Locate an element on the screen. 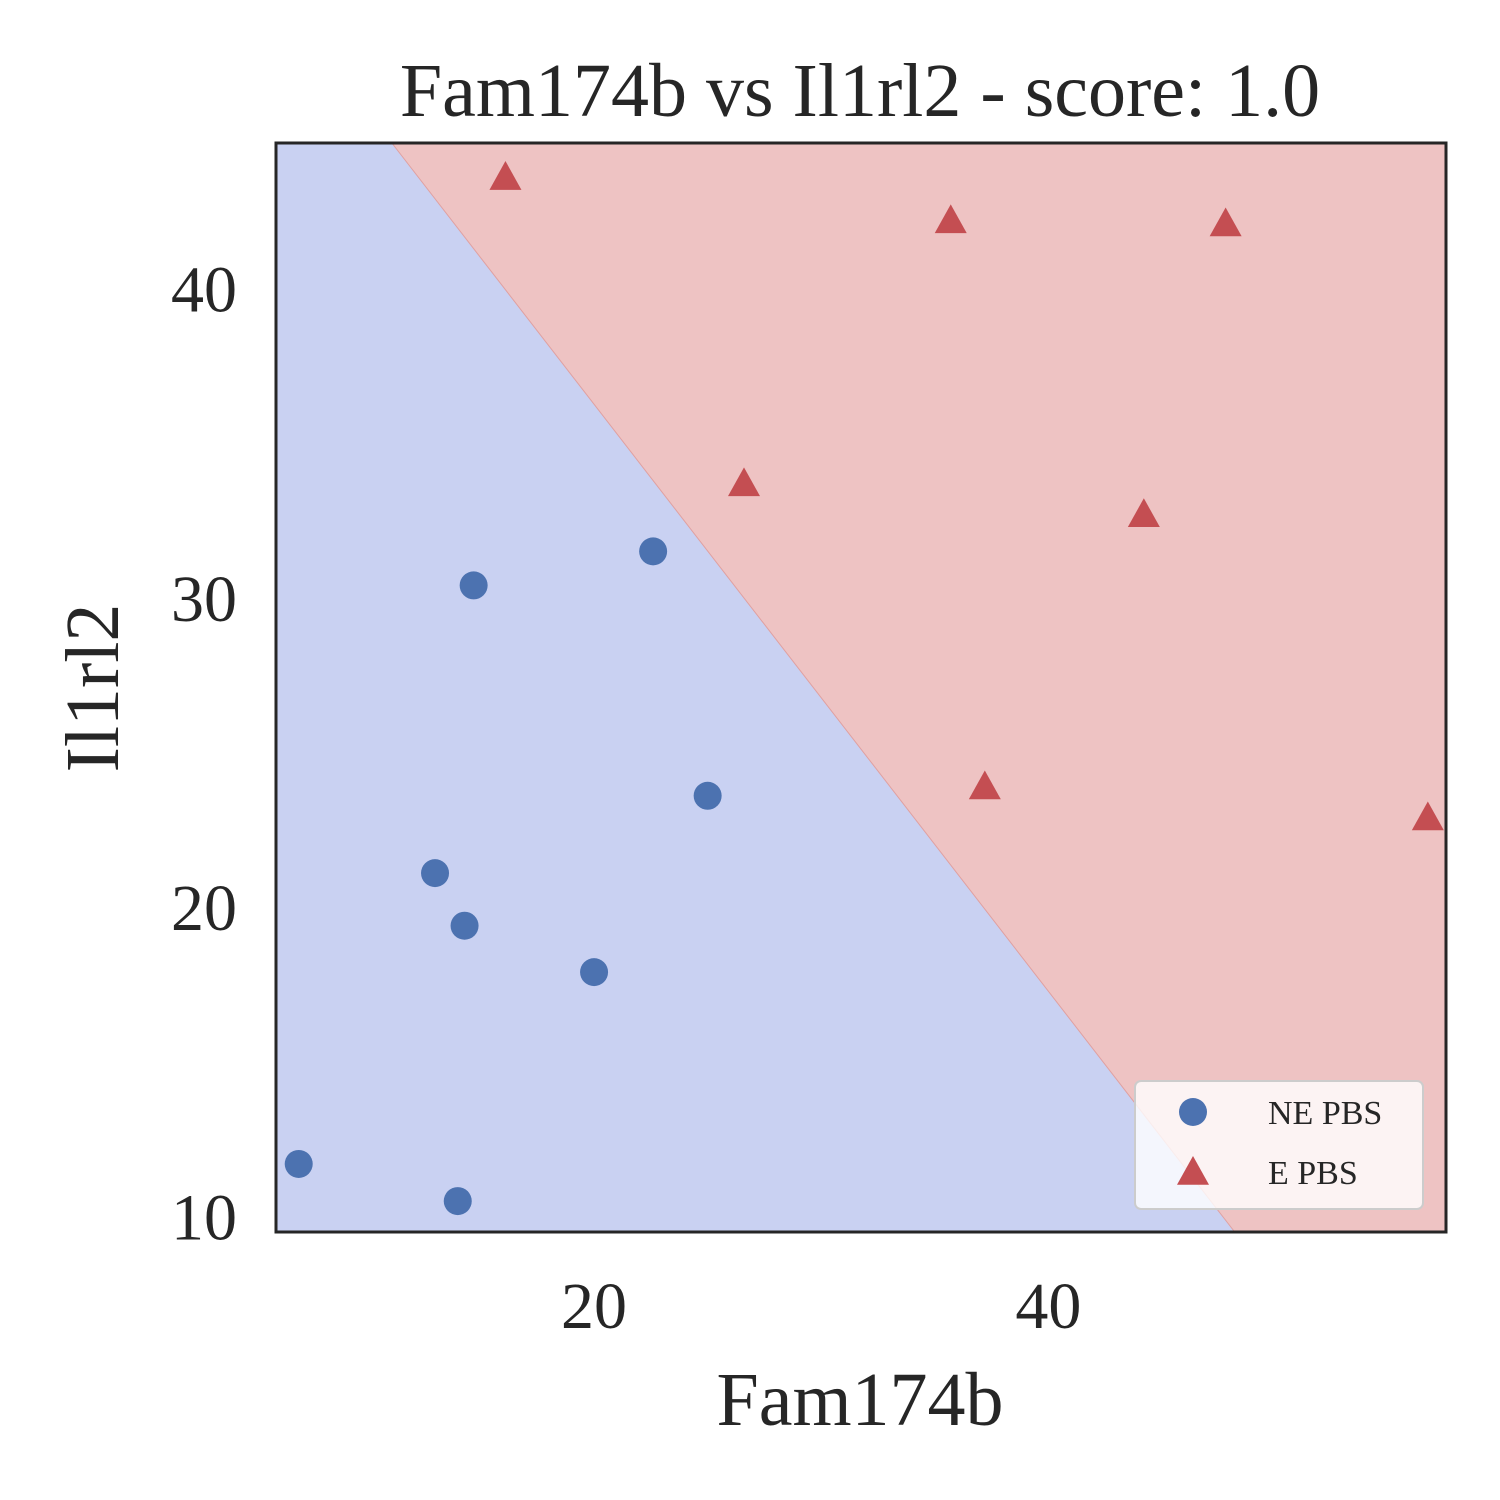 The image size is (1500, 1500). y-tick-label: 20 is located at coordinates (204, 908).